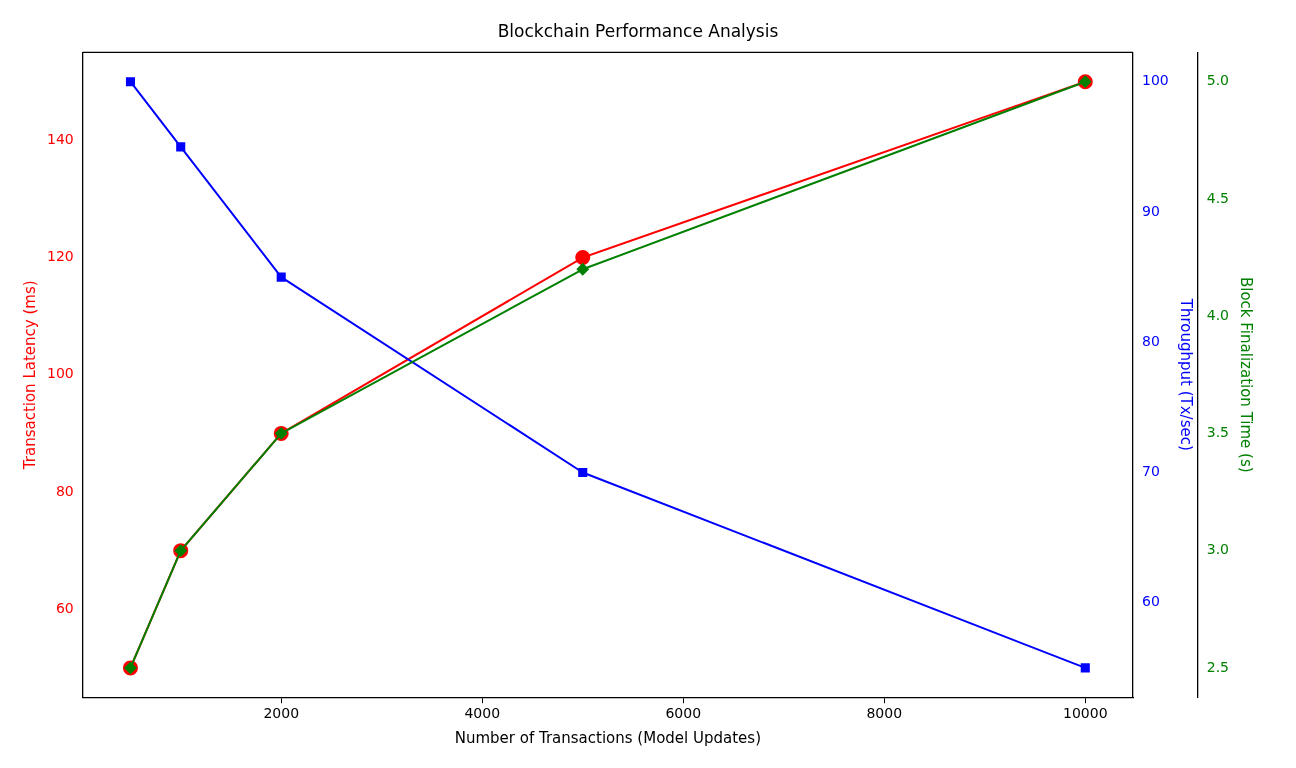 The image size is (1296, 768). Describe the element at coordinates (482, 713) in the screenshot. I see `x-tick-label: 4000` at that location.